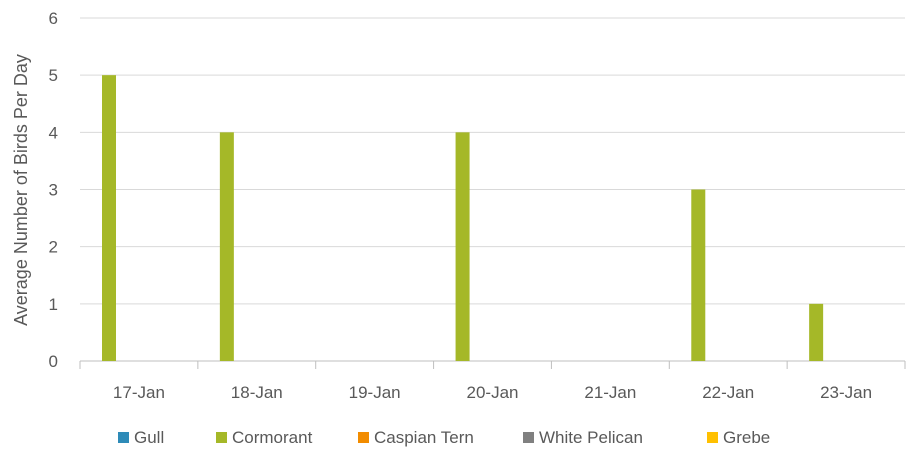 The width and height of the screenshot is (914, 459). What do you see at coordinates (846, 392) in the screenshot?
I see `x-tick-label: 23-Jan` at bounding box center [846, 392].